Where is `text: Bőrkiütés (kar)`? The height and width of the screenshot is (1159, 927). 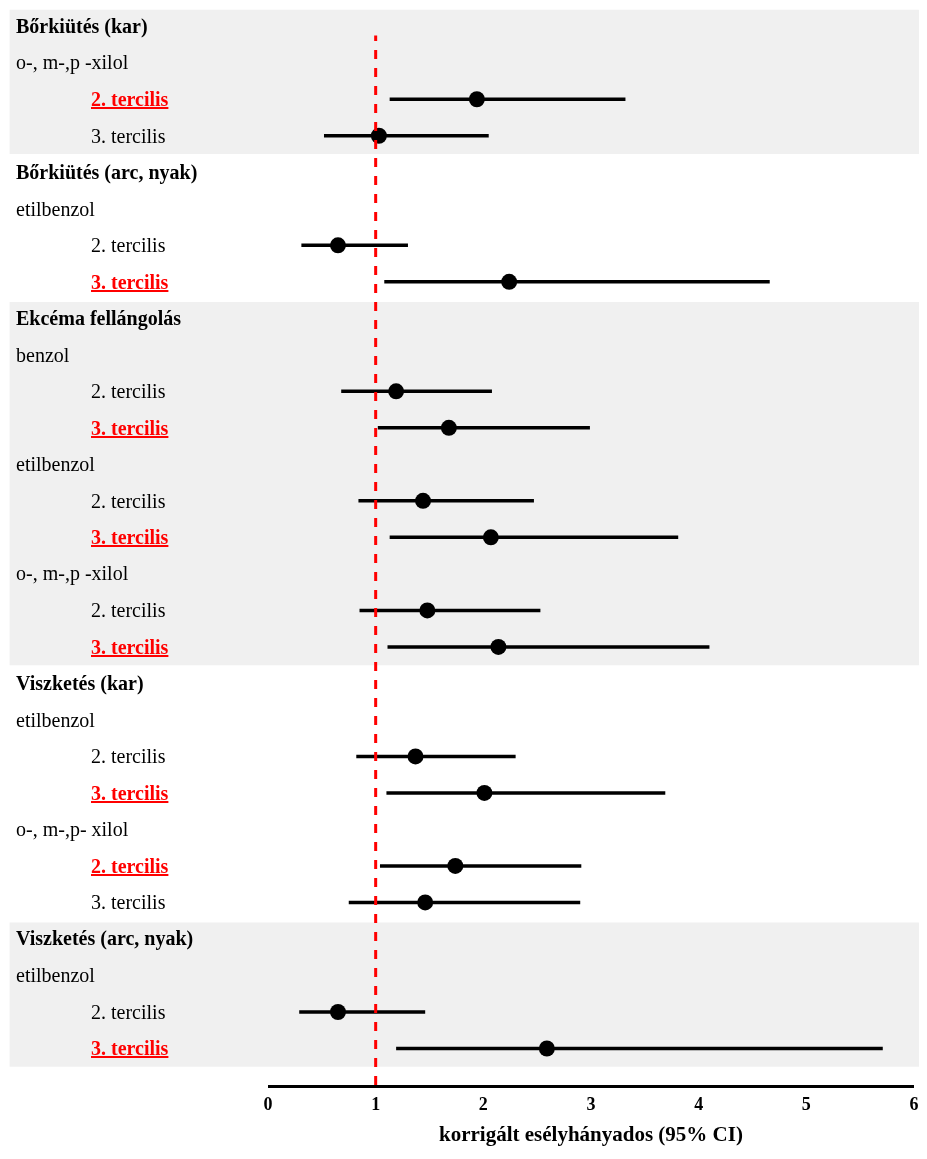
text: Bőrkiütés (kar) is located at coordinates (82, 26).